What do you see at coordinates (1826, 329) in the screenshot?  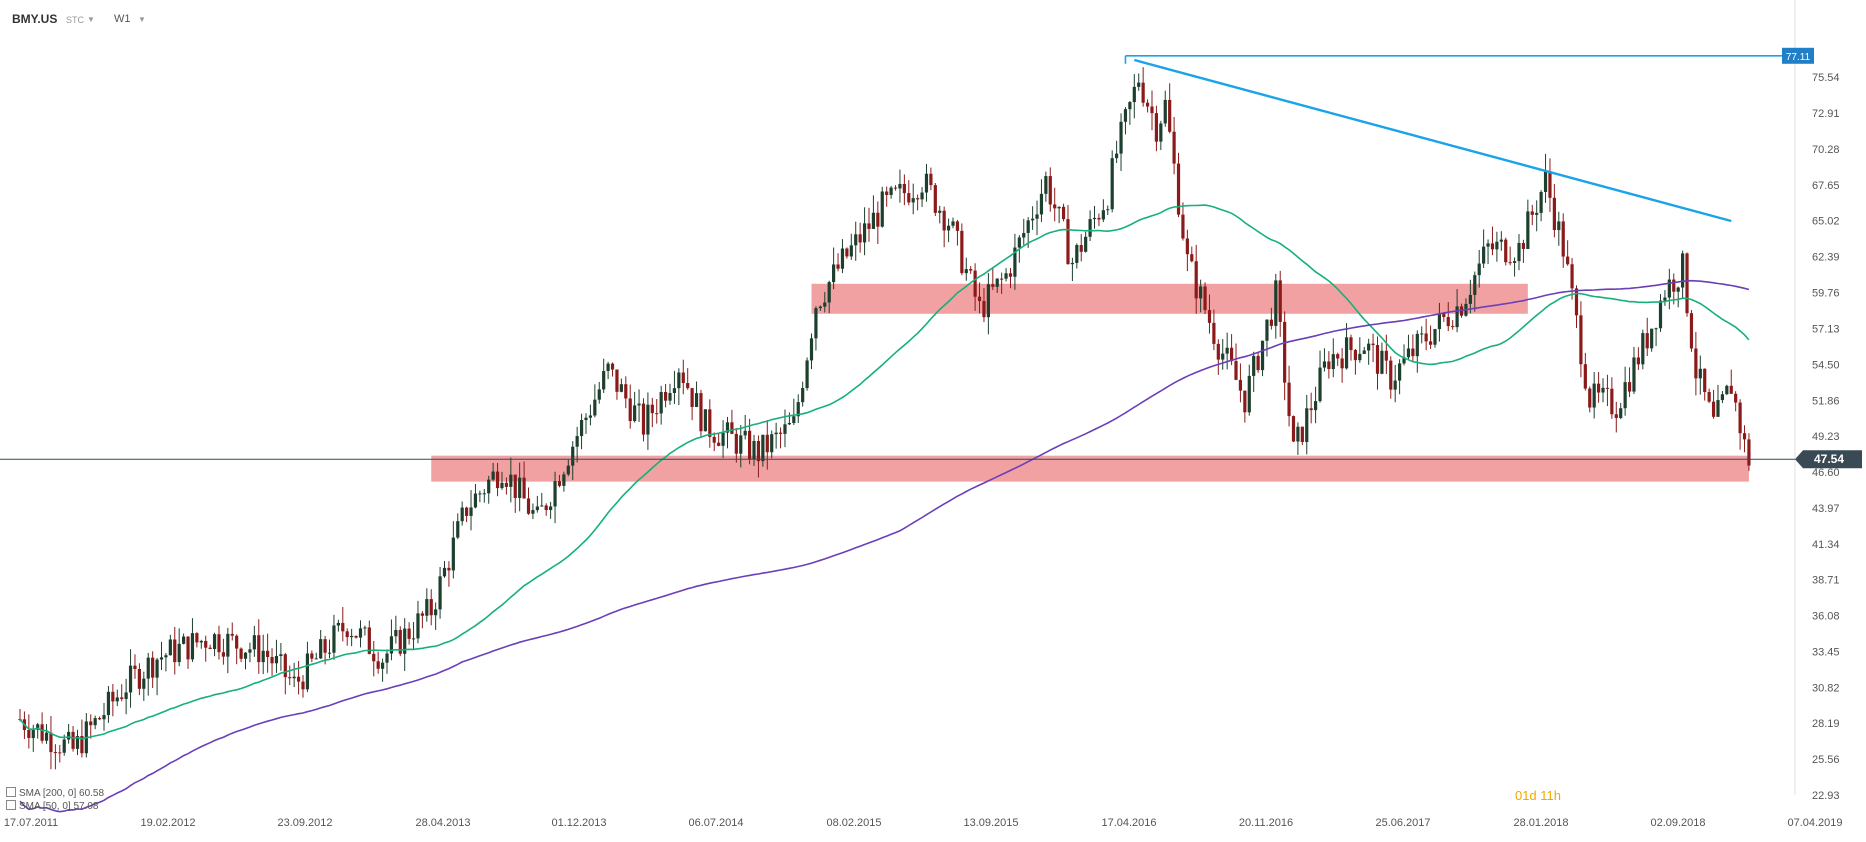 I see `y-tick-label: 57.13` at bounding box center [1826, 329].